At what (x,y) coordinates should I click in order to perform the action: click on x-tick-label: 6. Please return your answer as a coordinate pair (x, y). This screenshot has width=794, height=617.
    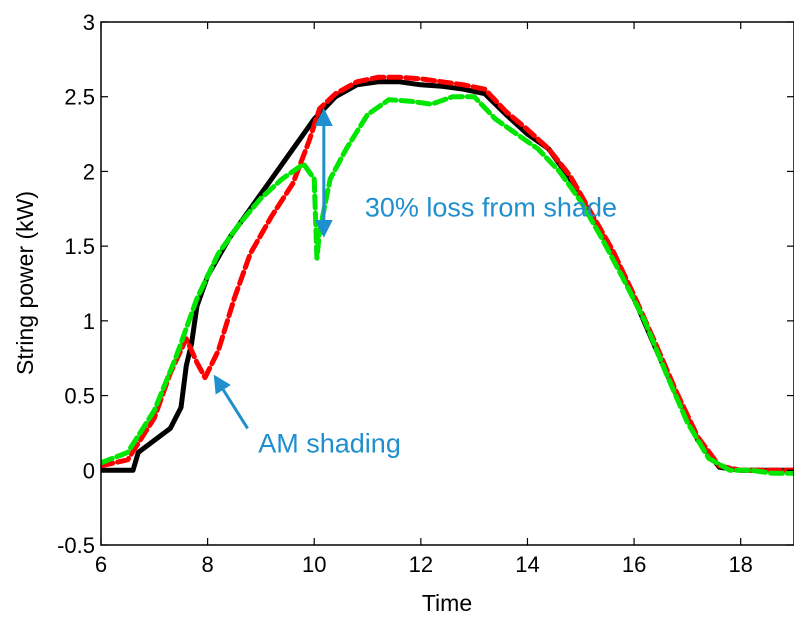
    Looking at the image, I should click on (101, 564).